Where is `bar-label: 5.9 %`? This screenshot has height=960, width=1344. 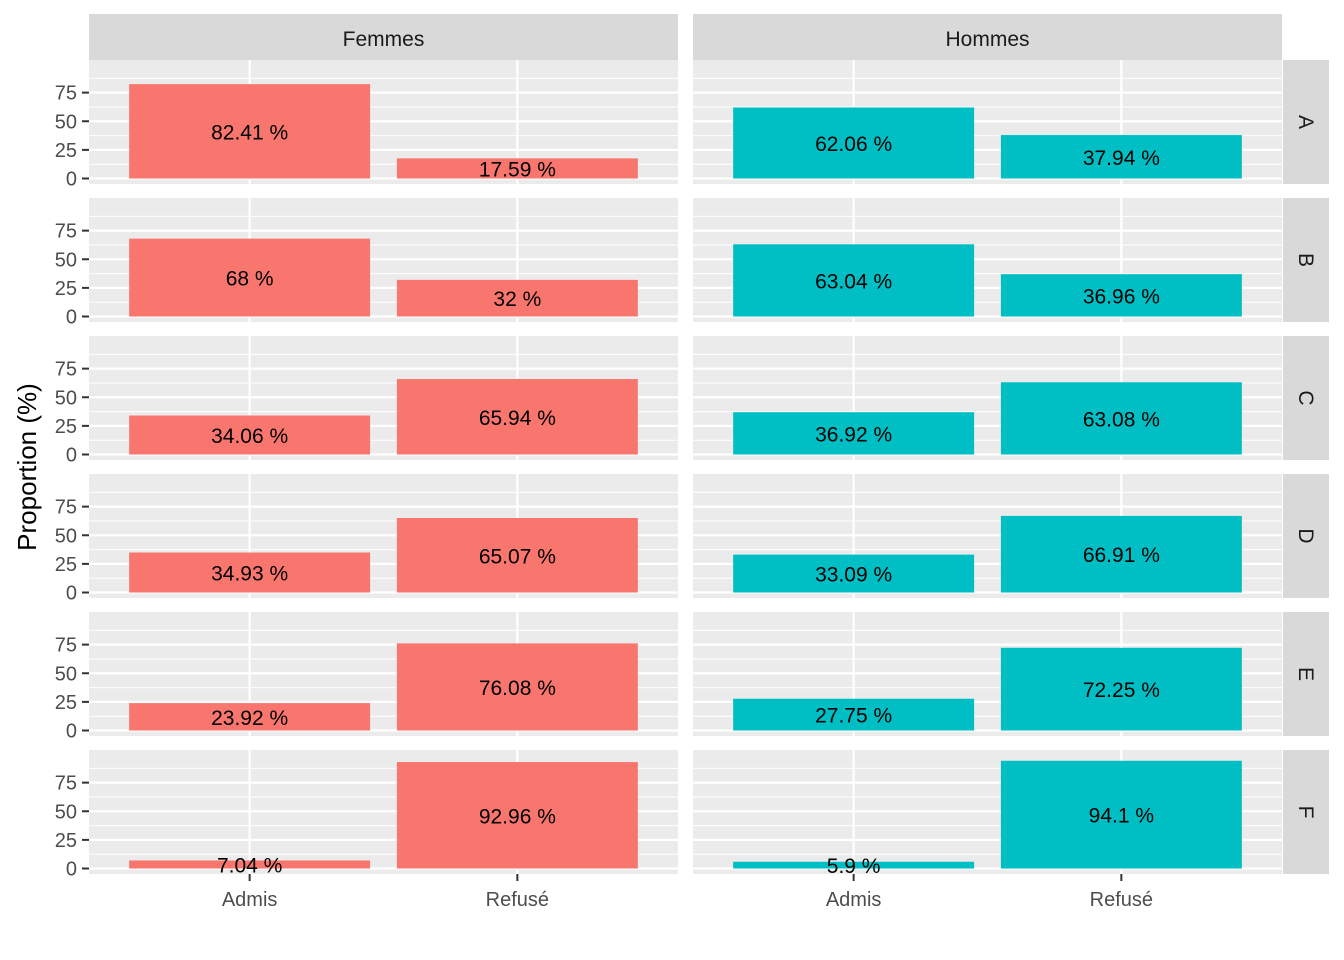 bar-label: 5.9 % is located at coordinates (854, 866).